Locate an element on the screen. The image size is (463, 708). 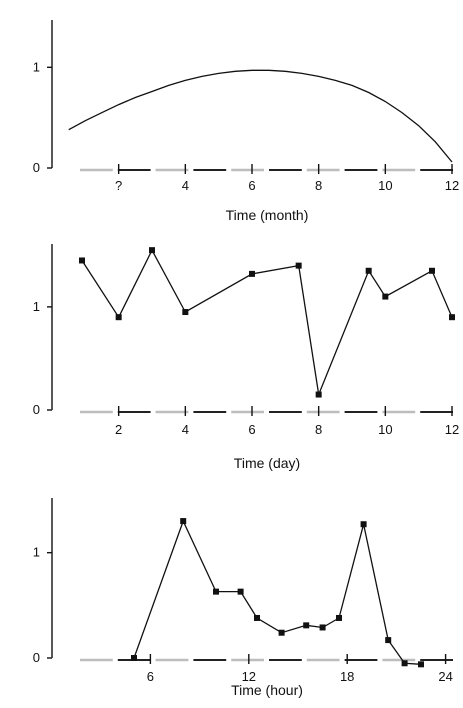
x-tick-label: 18 is located at coordinates (347, 676).